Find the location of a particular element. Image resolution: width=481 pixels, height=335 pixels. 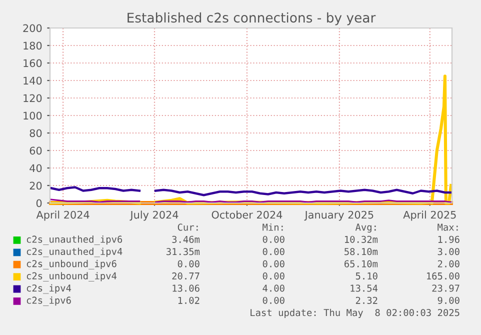

y-tick-label: 20 is located at coordinates (36, 186).